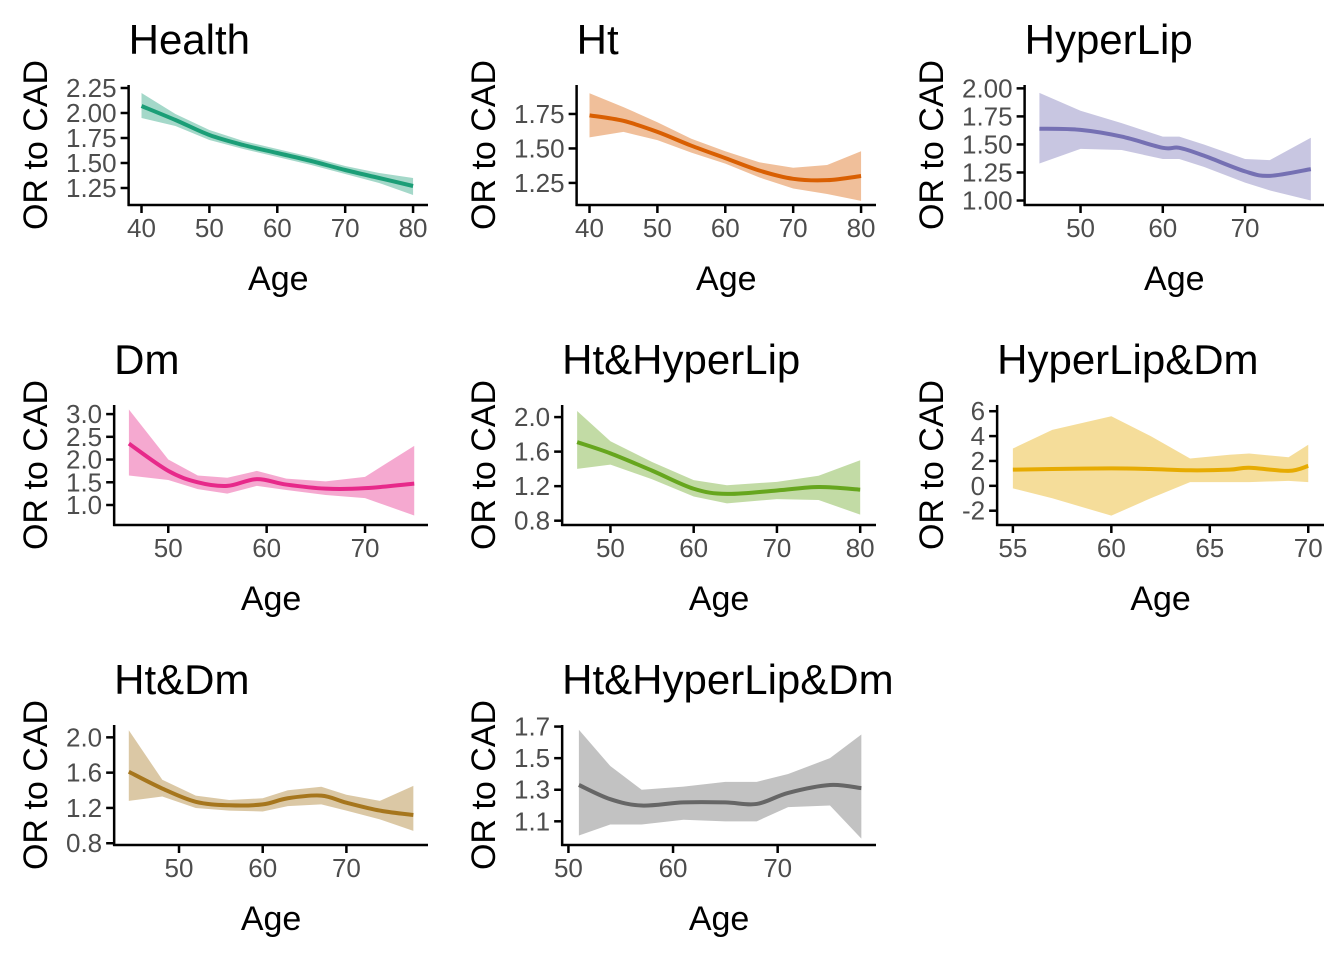  Describe the element at coordinates (727, 679) in the screenshot. I see `panel-title: Ht&HyperLip&Dm` at that location.